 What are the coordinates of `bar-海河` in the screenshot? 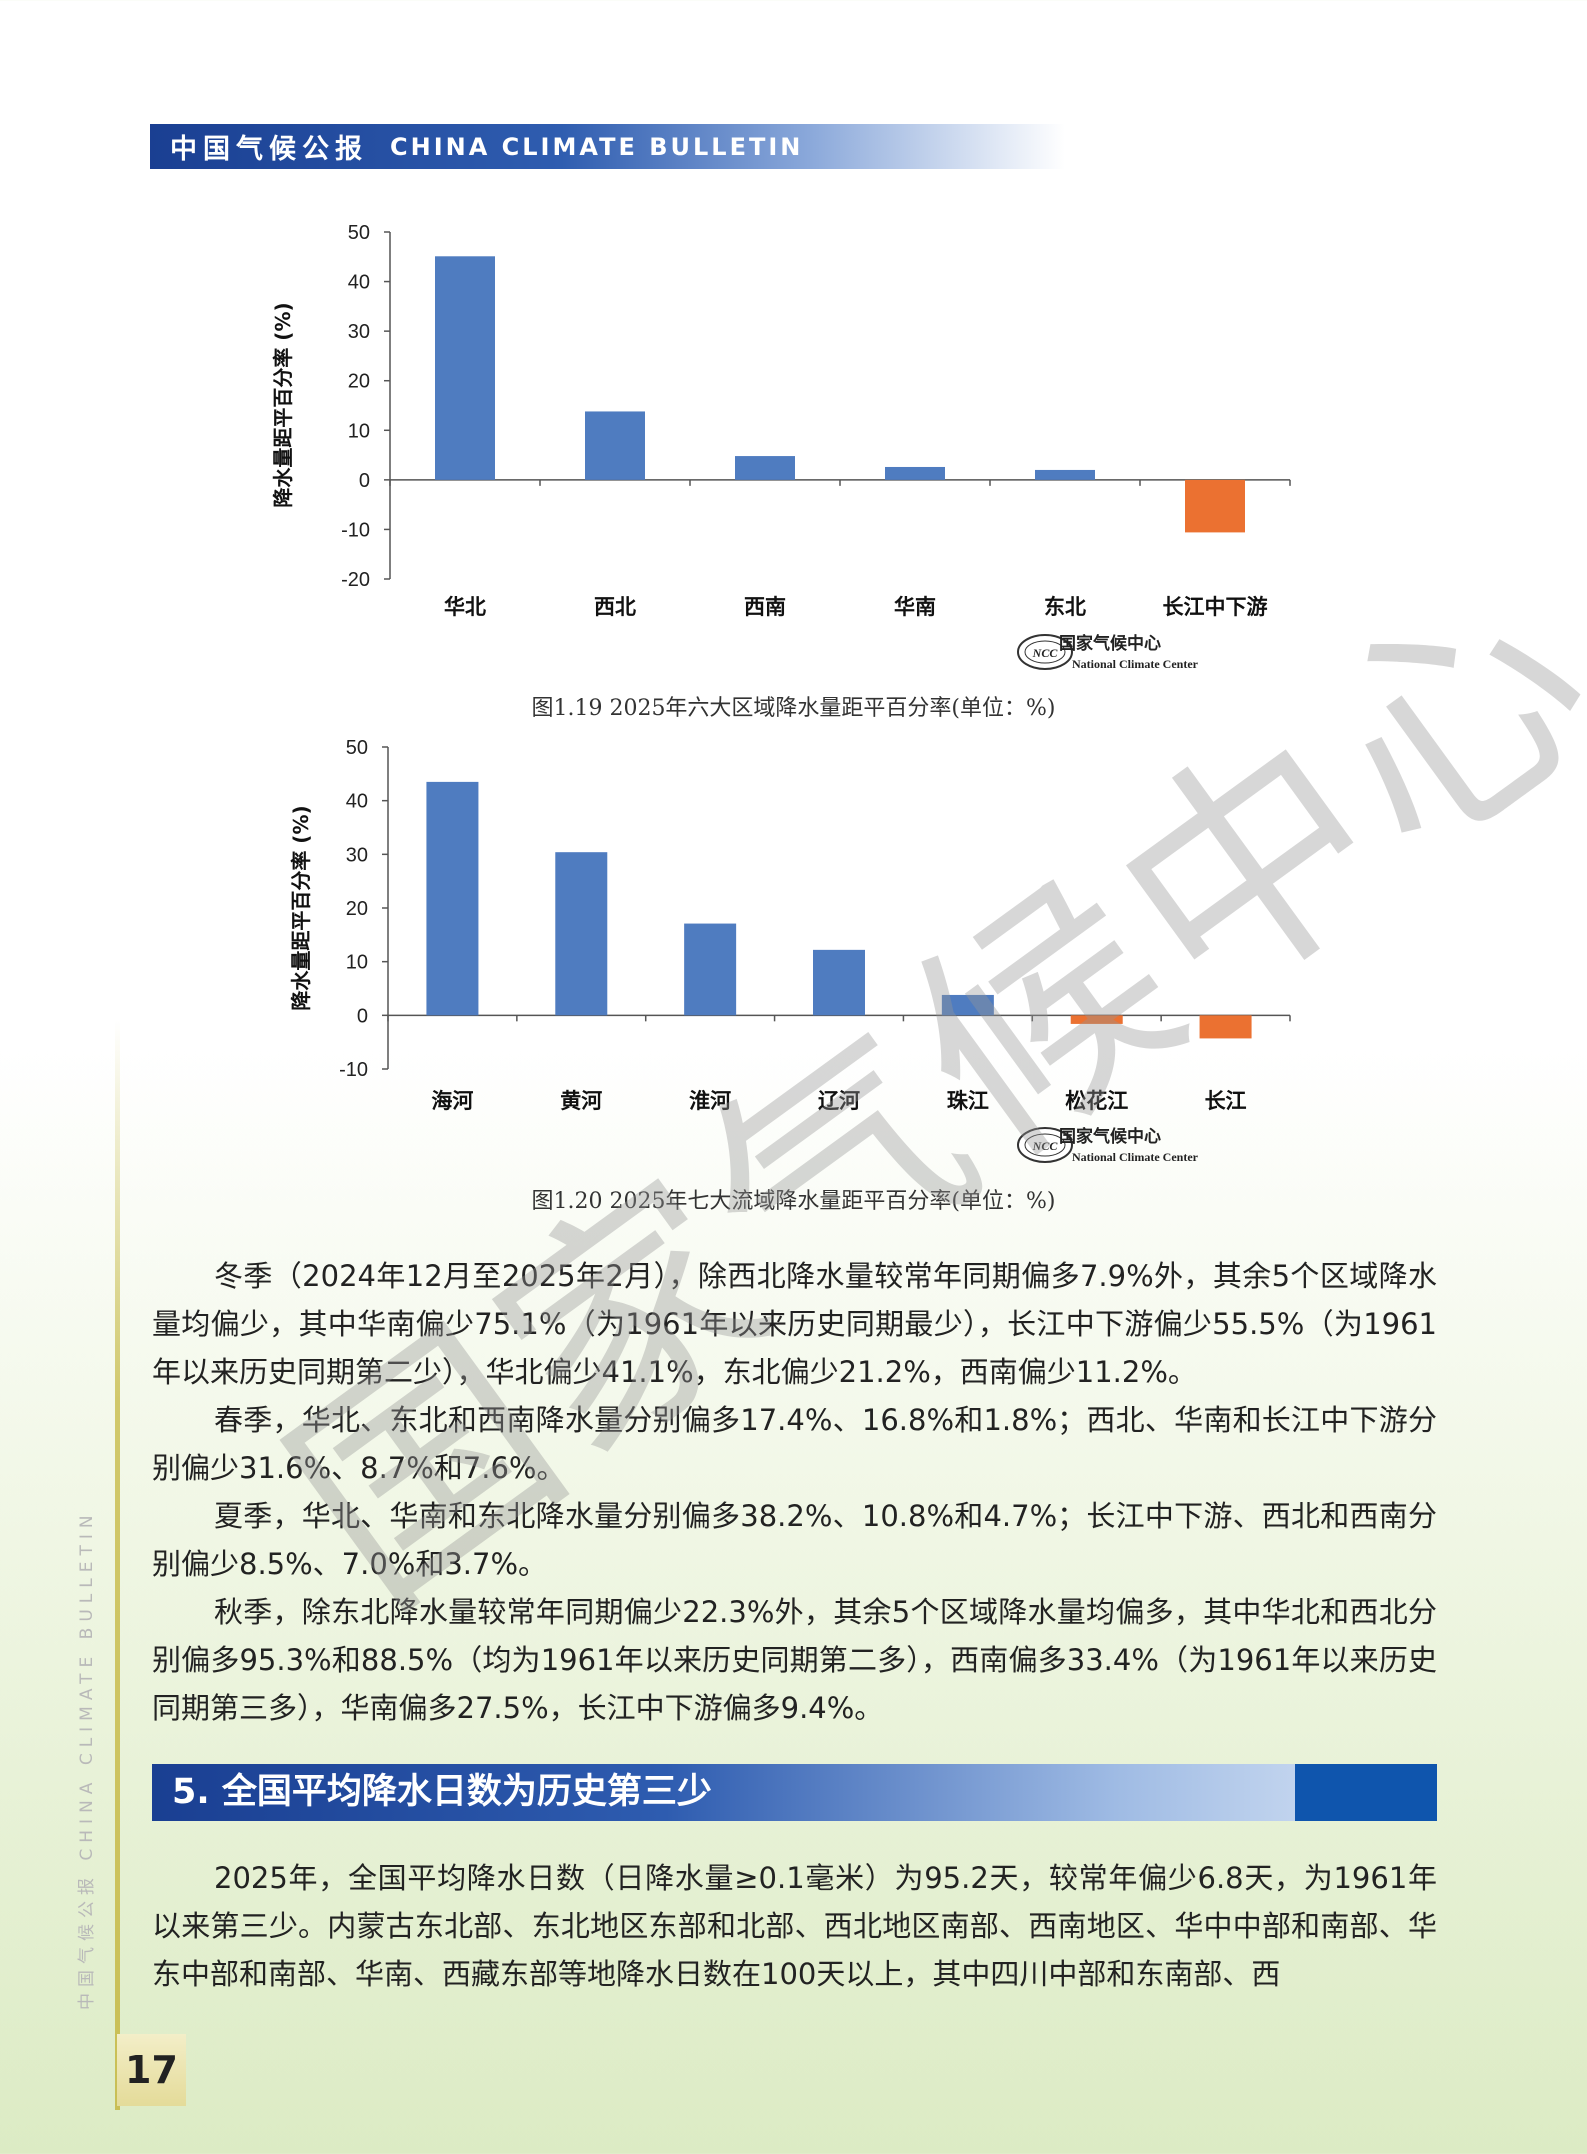 It's located at (452, 898).